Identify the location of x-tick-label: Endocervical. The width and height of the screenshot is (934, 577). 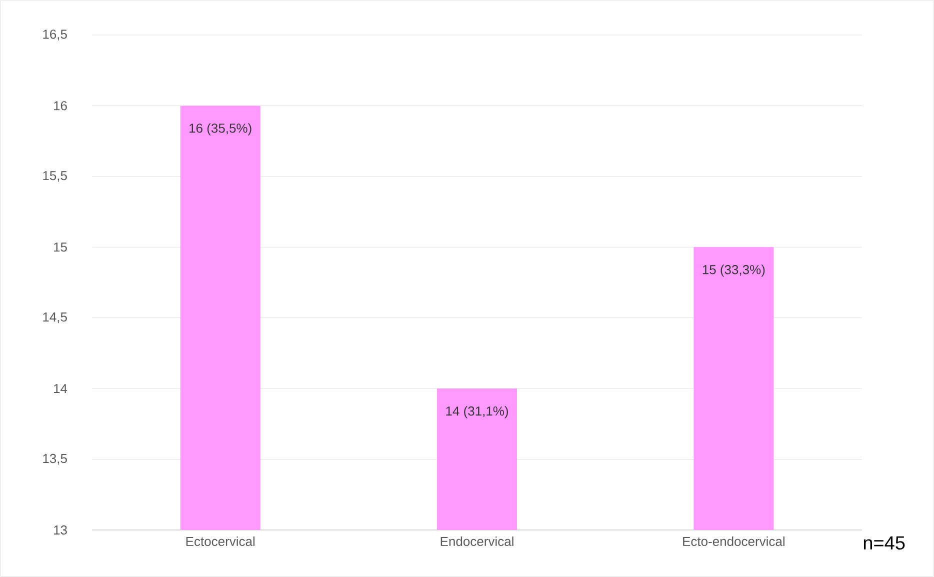
(477, 541).